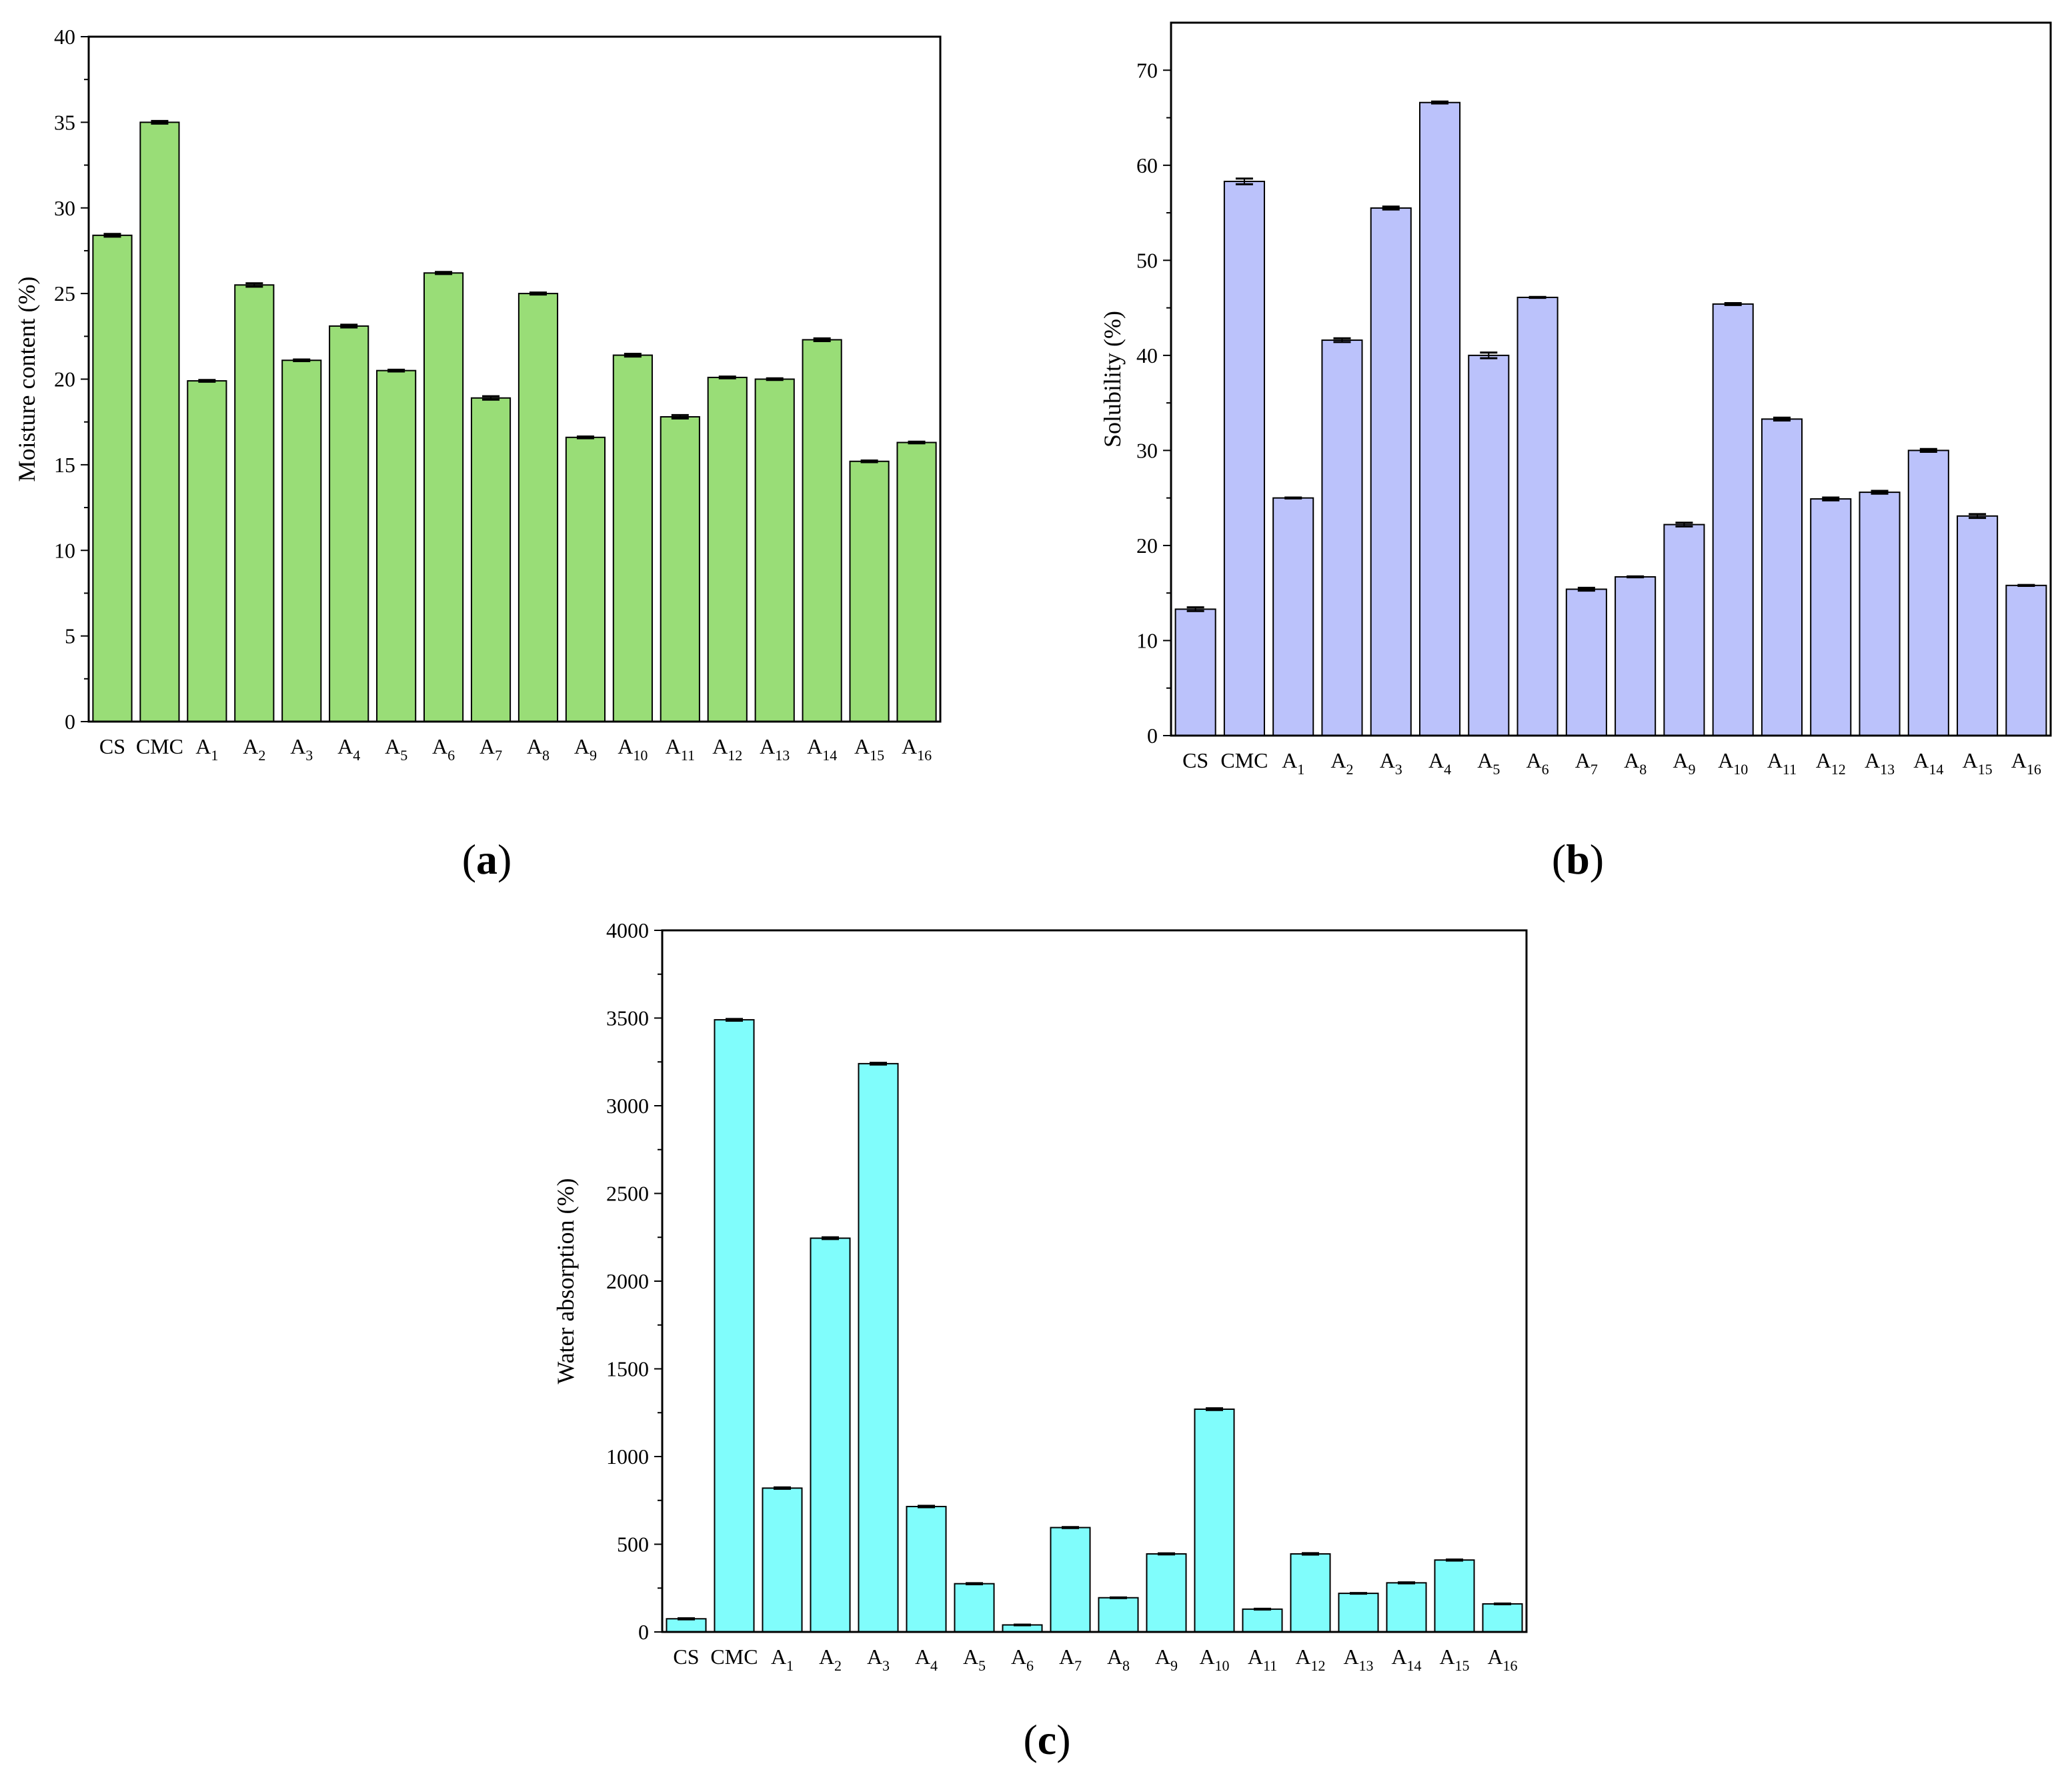 This screenshot has width=2072, height=1784. I want to click on x-tick-label-c: A15, so click(1454, 1659).